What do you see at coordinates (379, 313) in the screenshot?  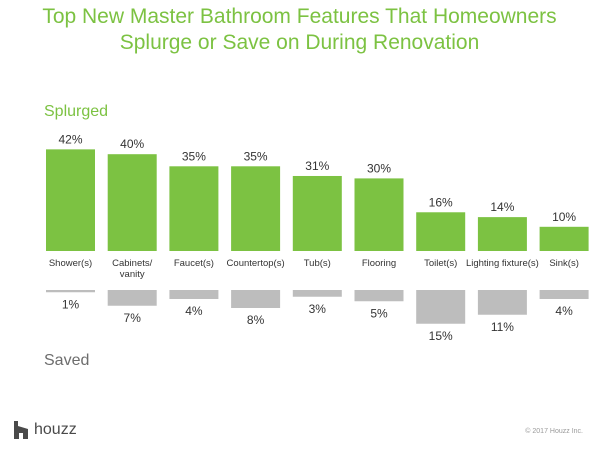 I see `saved-value-label: 5%` at bounding box center [379, 313].